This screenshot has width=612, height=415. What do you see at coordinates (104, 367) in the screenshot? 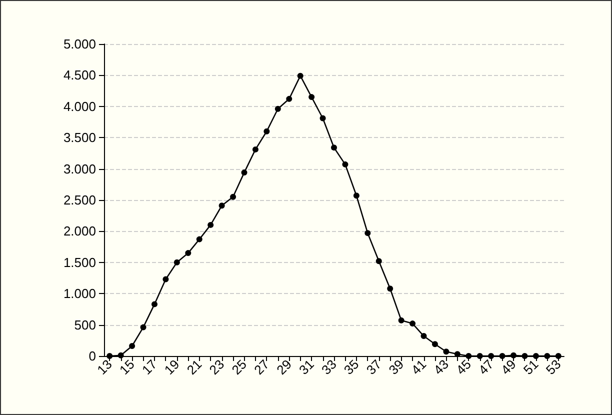
I see `x-tick-label: 13` at bounding box center [104, 367].